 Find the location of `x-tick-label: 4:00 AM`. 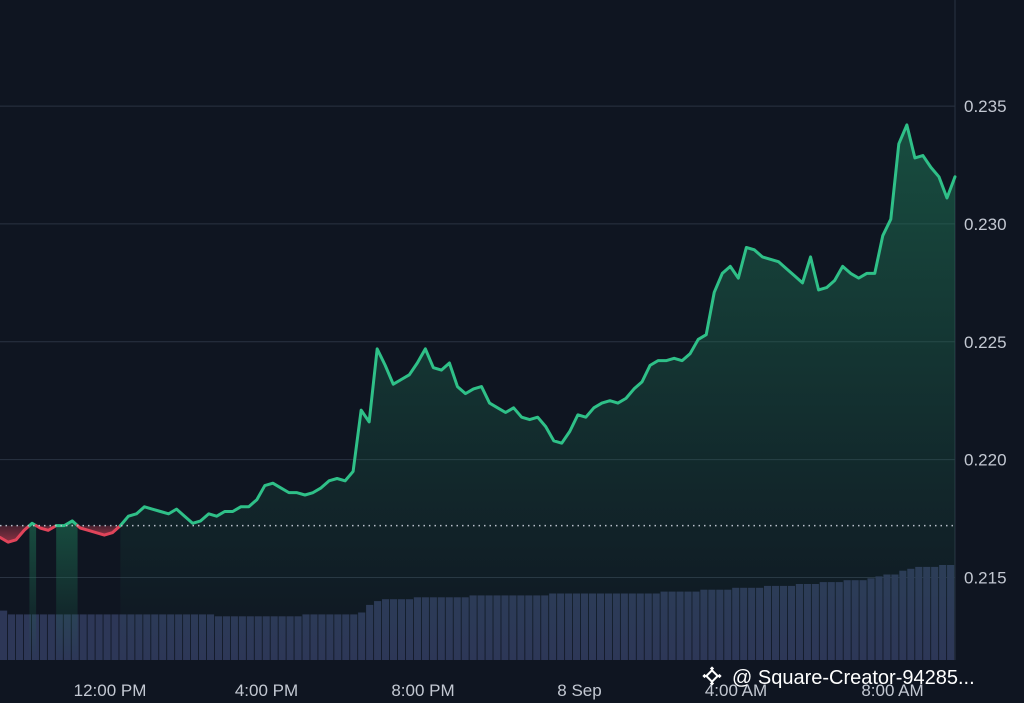

x-tick-label: 4:00 AM is located at coordinates (736, 690).